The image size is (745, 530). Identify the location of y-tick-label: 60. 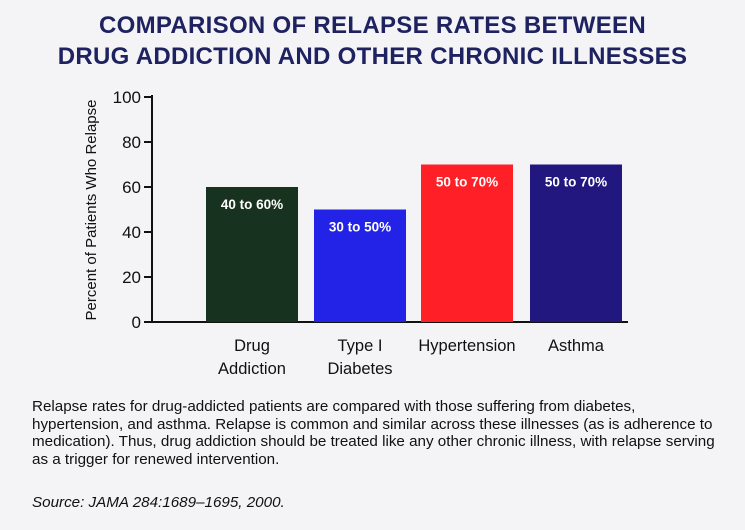
(131, 187).